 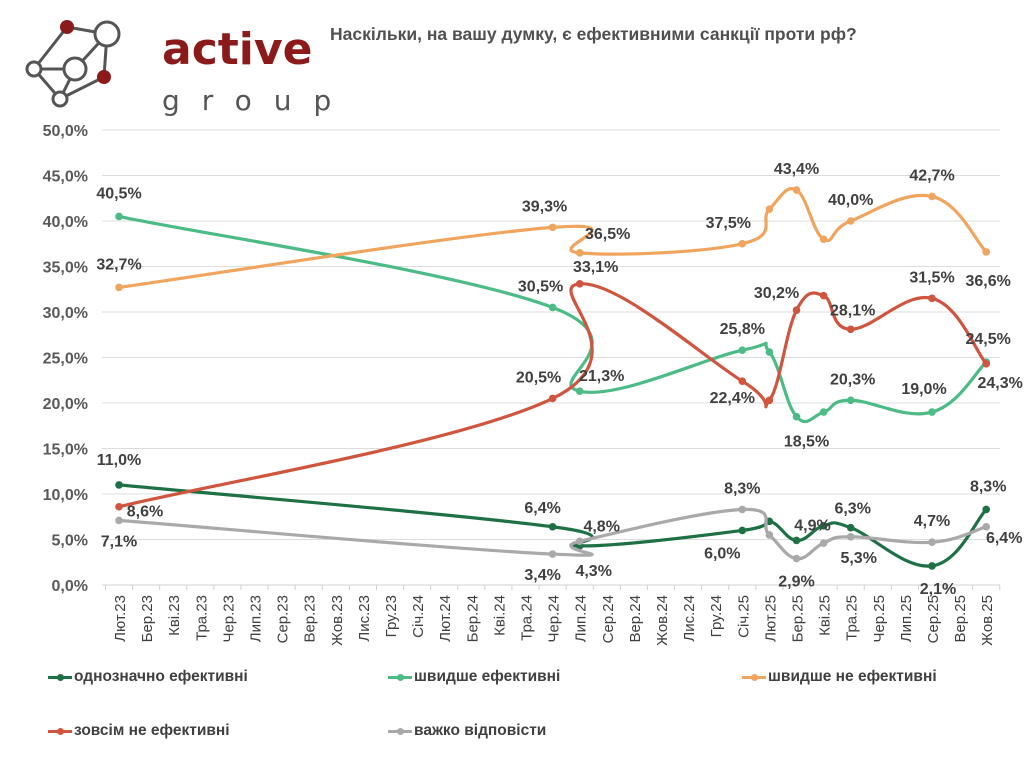 I want to click on data-label: 36,5%, so click(x=607, y=234).